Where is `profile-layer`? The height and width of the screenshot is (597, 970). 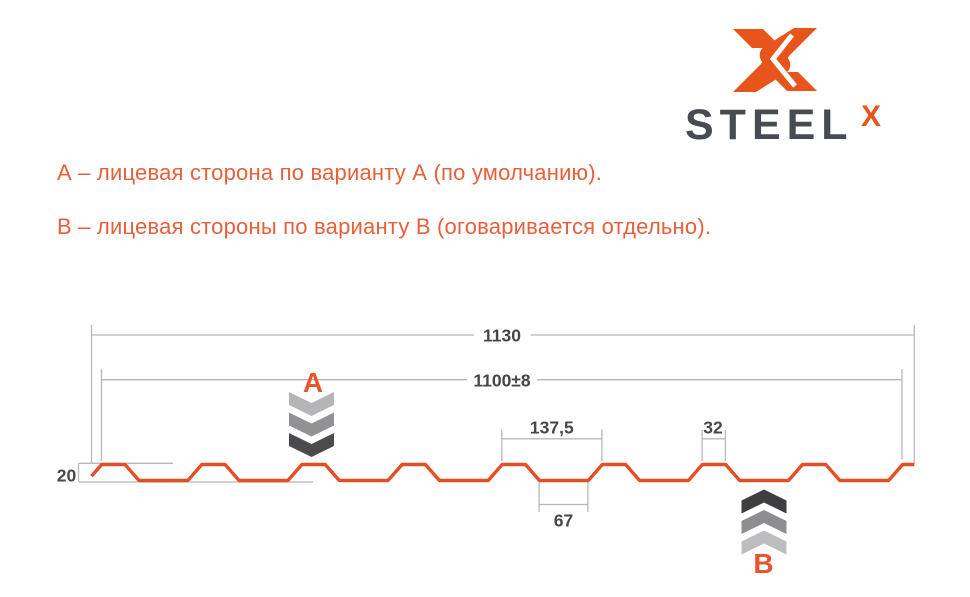
profile-layer is located at coordinates (502, 472).